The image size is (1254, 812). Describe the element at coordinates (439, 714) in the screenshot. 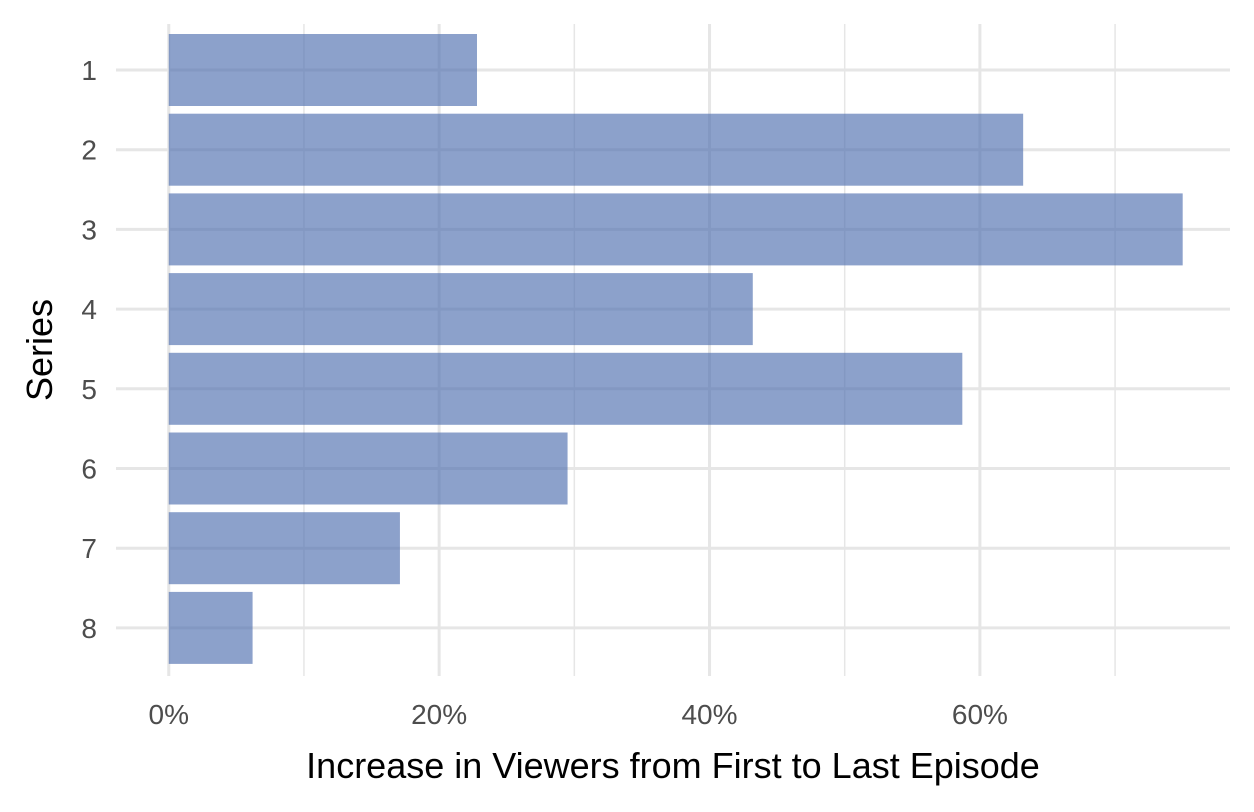

I see `x-tick-label: 20%` at that location.